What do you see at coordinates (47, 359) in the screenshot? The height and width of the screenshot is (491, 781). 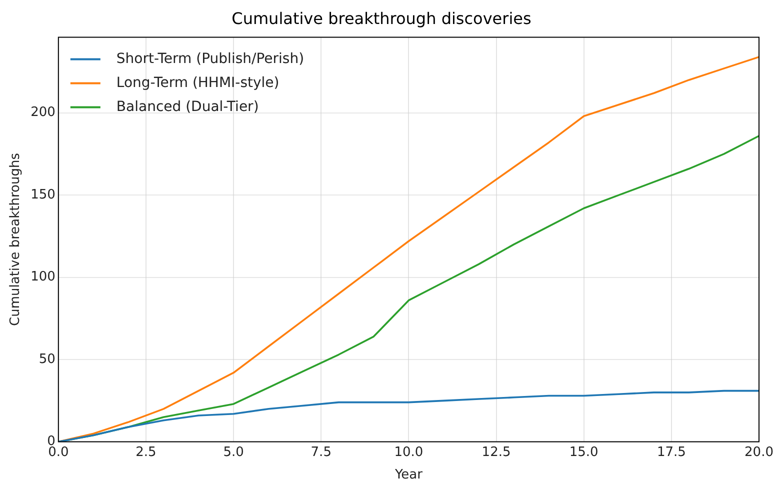 I see `y-tick-label: 50` at bounding box center [47, 359].